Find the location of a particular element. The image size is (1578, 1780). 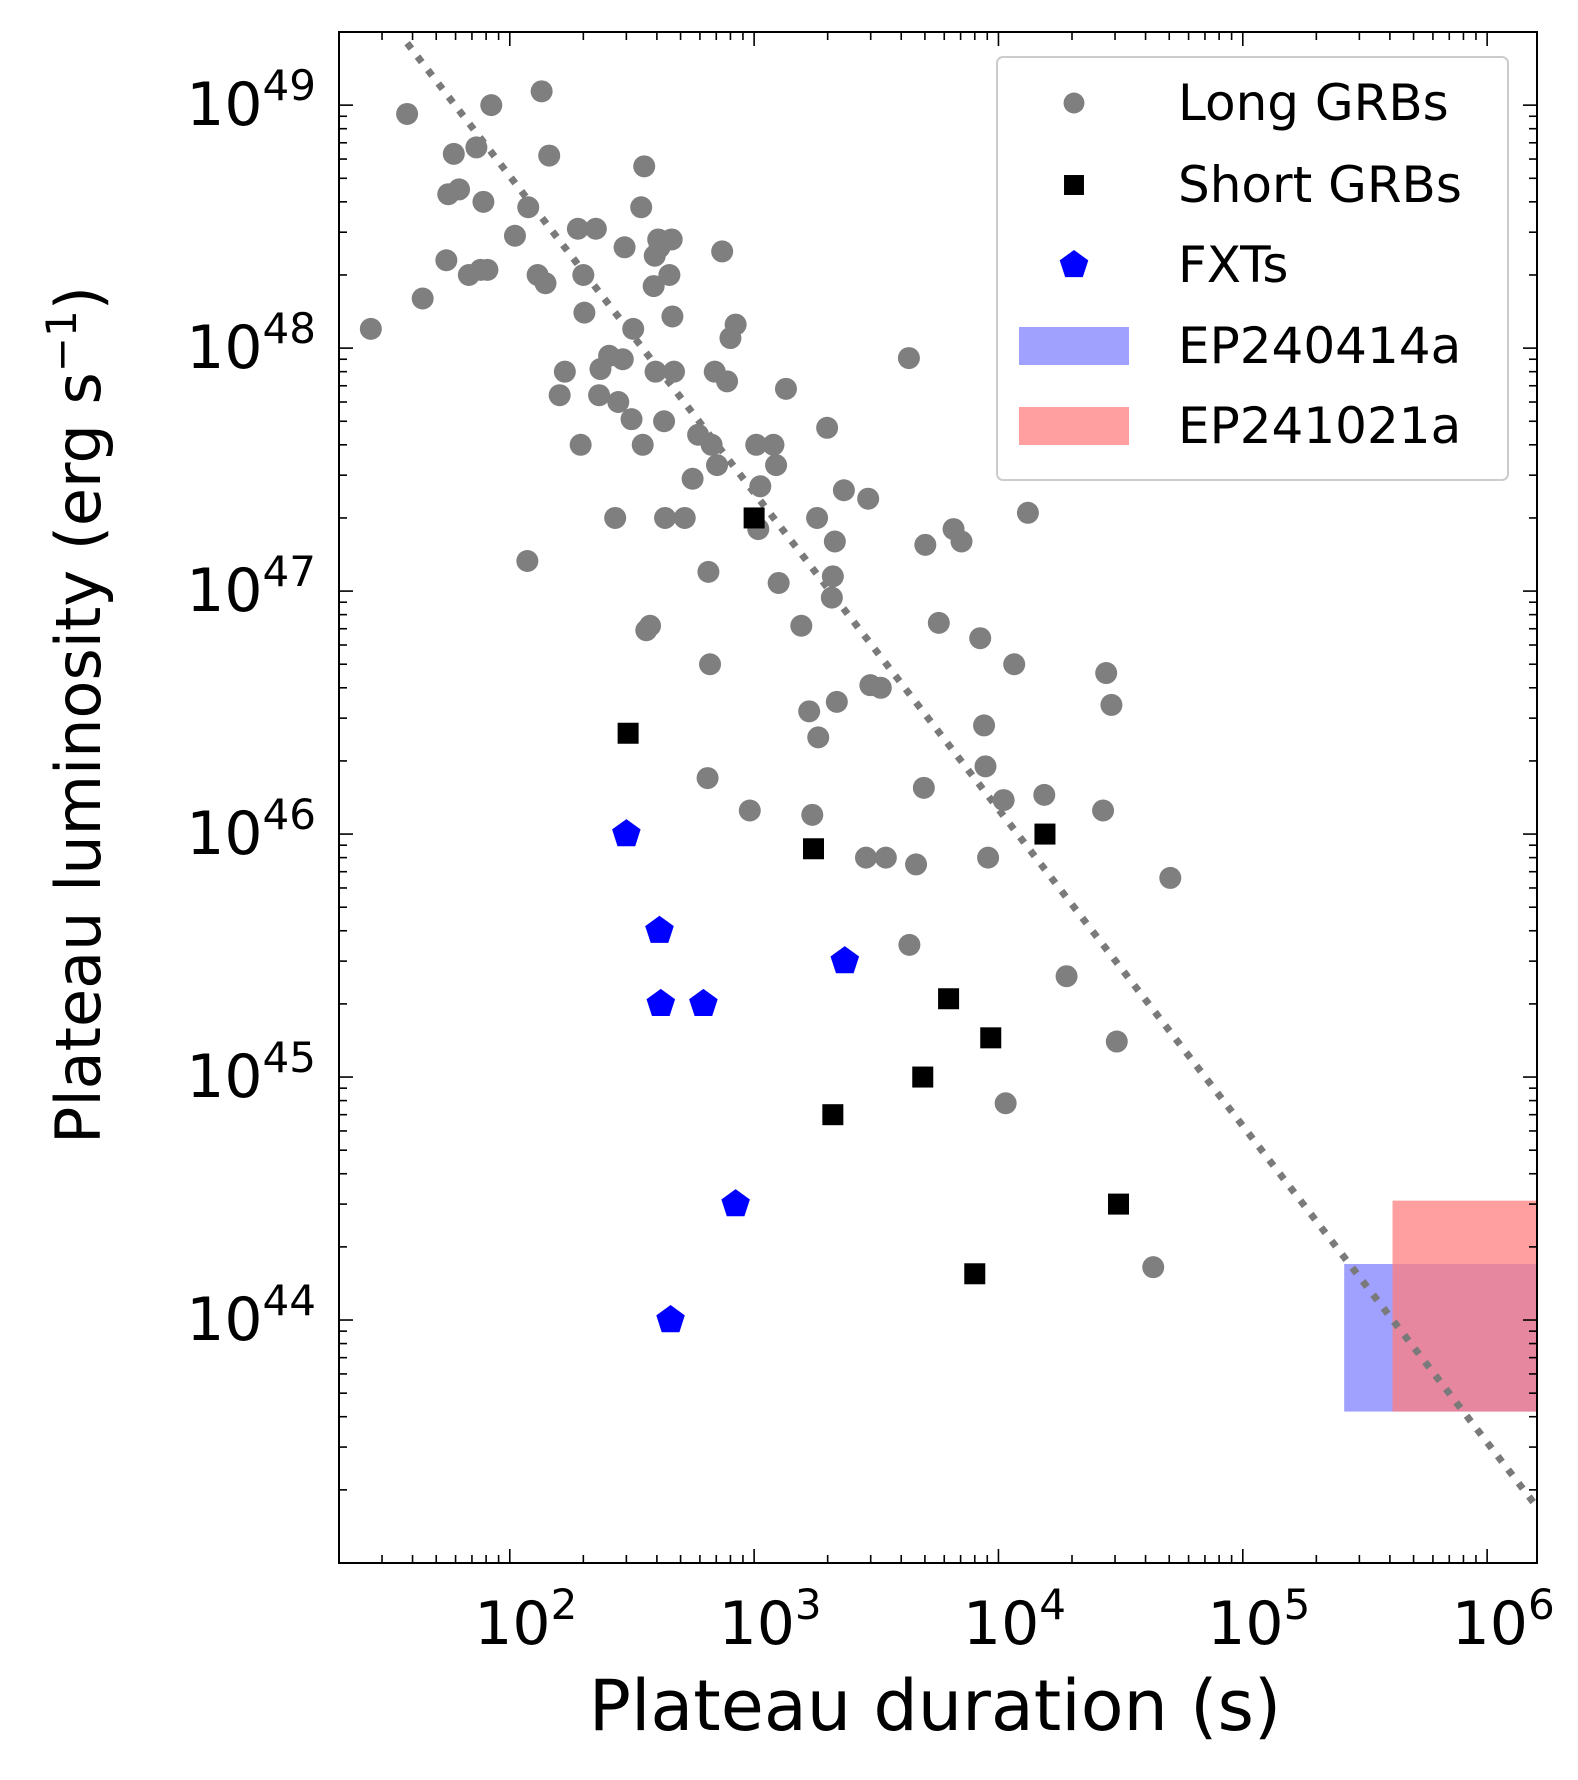

legend-marker-short-grbs is located at coordinates (1074, 185).